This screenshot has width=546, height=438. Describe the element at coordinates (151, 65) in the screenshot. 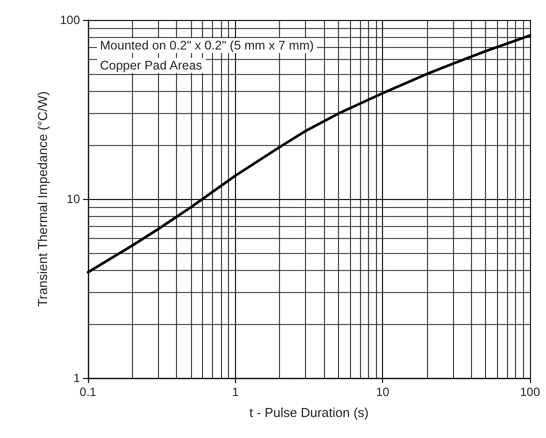

I see `annotation: Copper Pad Areas` at that location.